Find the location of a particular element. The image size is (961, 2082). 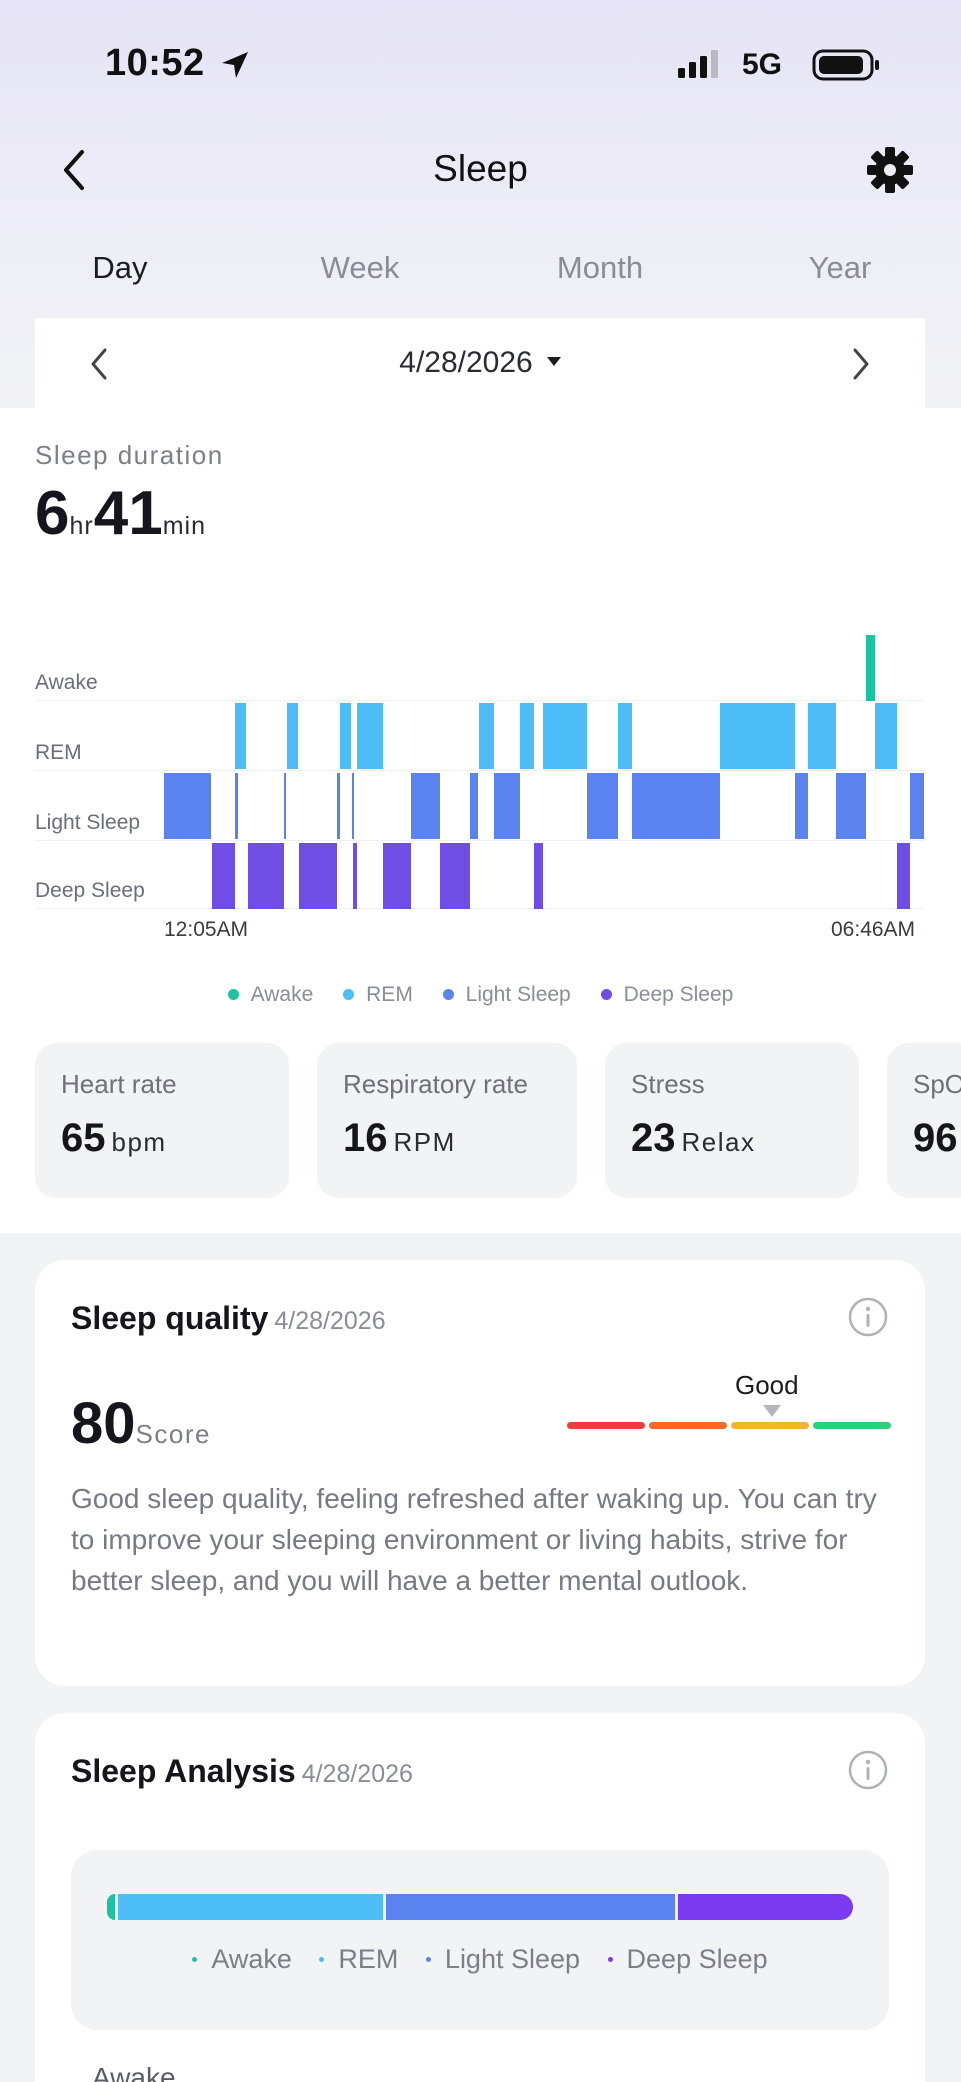

metric-value: 23 Relax is located at coordinates (732, 1138).